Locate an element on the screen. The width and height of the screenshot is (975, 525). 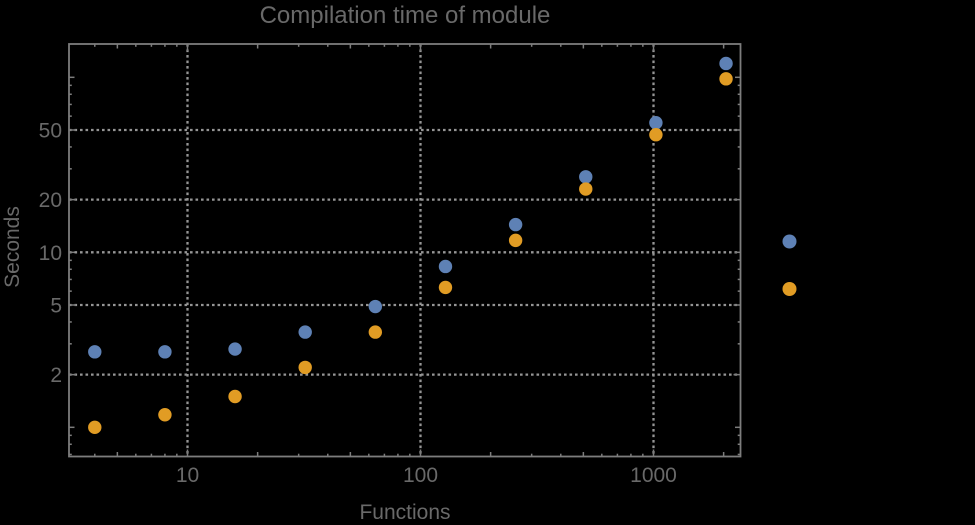
data-point-series-1-blue-x8 is located at coordinates (165, 352).